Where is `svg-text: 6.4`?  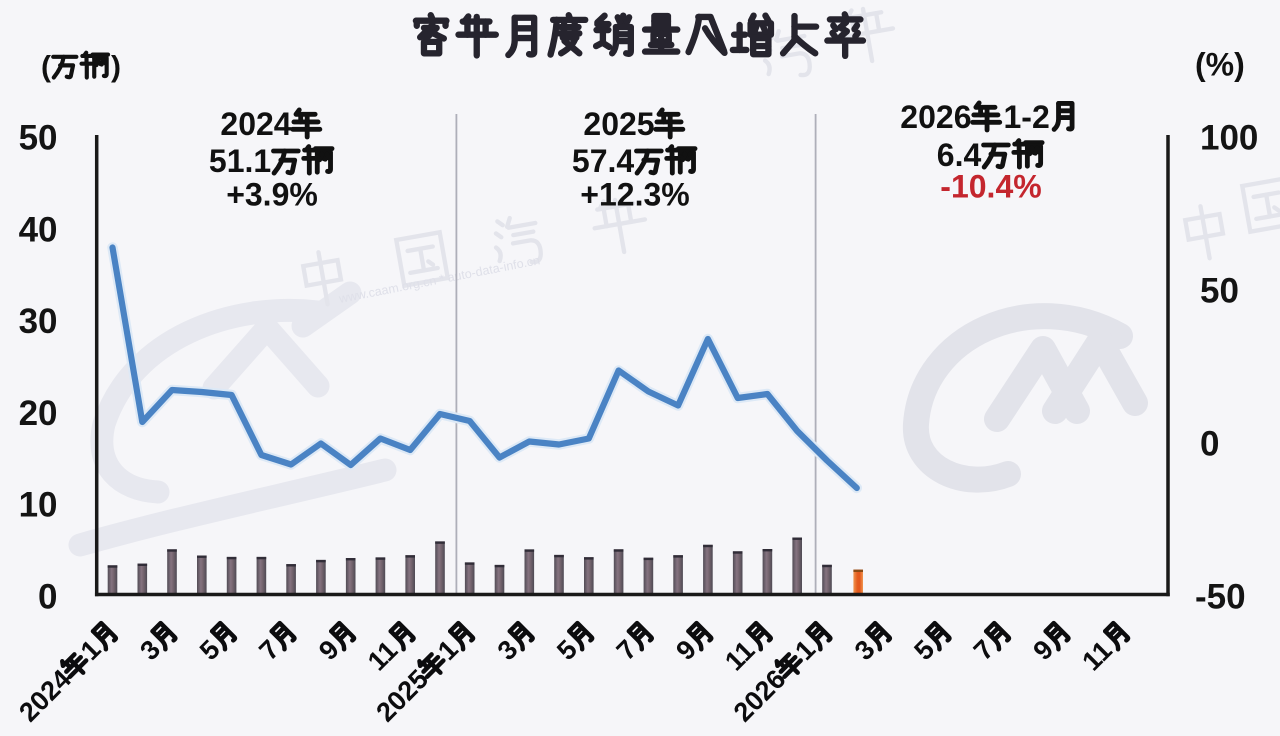
svg-text: 6.4 is located at coordinates (959, 155).